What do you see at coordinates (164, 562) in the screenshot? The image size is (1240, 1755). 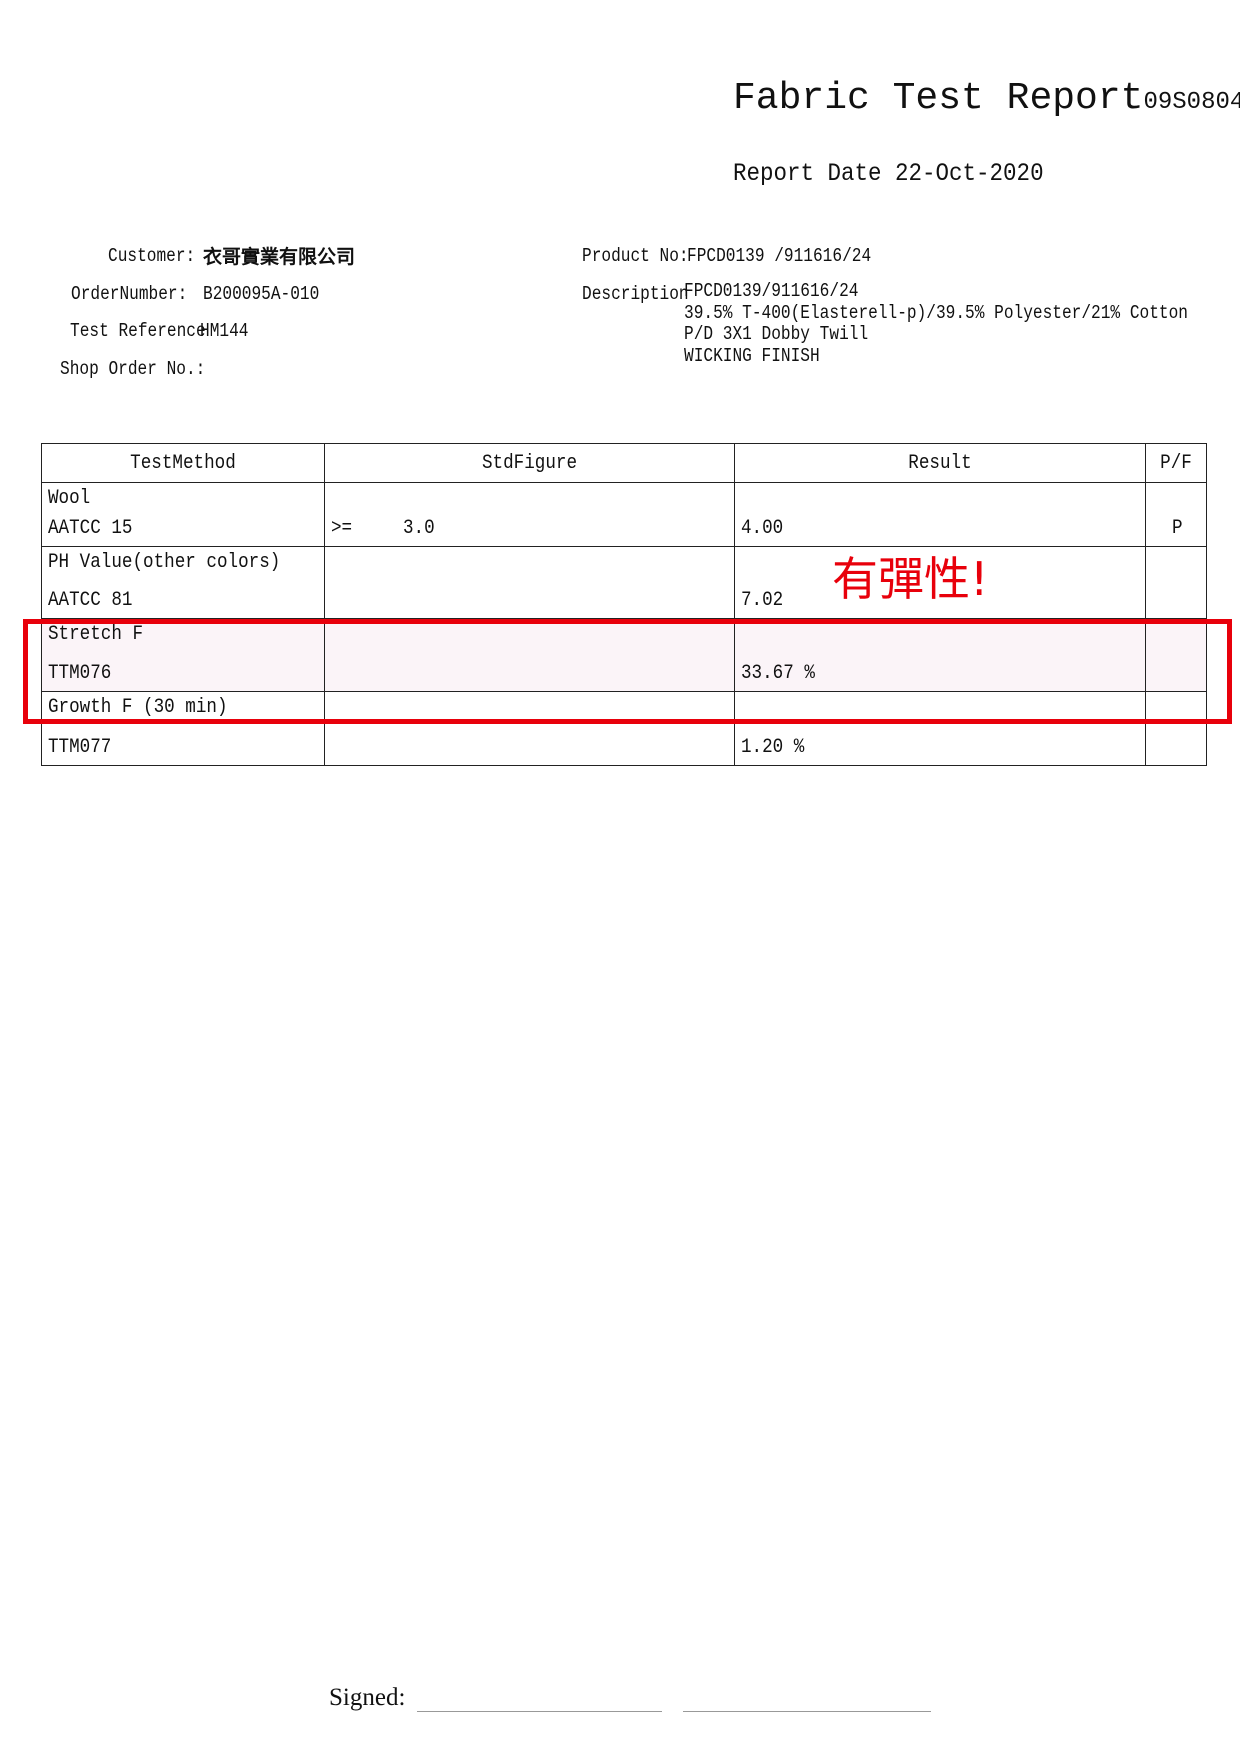 I see `test-name: PH Value(other colors)` at bounding box center [164, 562].